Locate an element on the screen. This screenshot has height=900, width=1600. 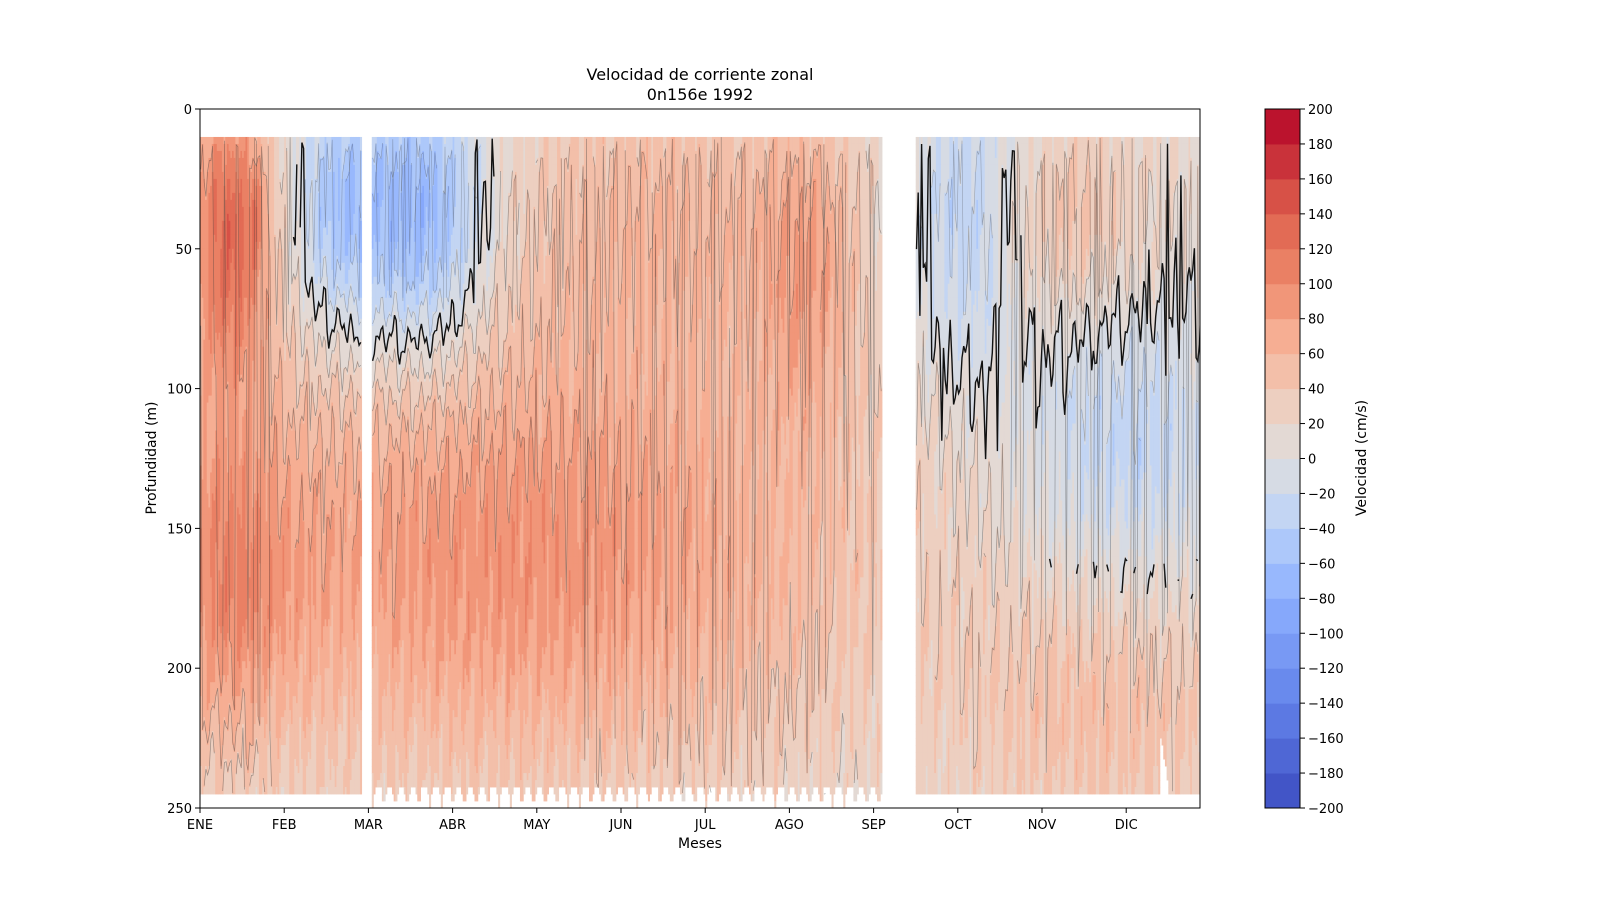
chart-subtitle: 0n156e 1992 is located at coordinates (700, 94).